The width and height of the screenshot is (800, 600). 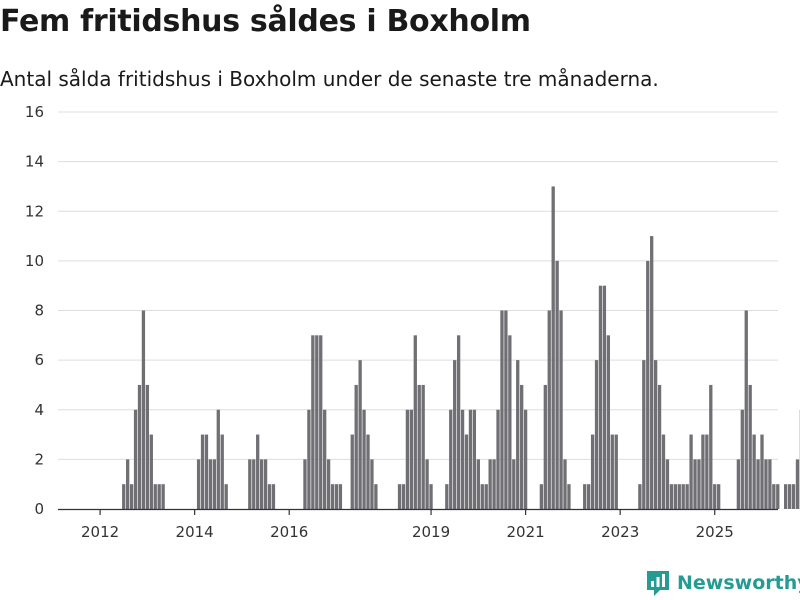 I want to click on x-tick-label: 2023, so click(x=620, y=532).